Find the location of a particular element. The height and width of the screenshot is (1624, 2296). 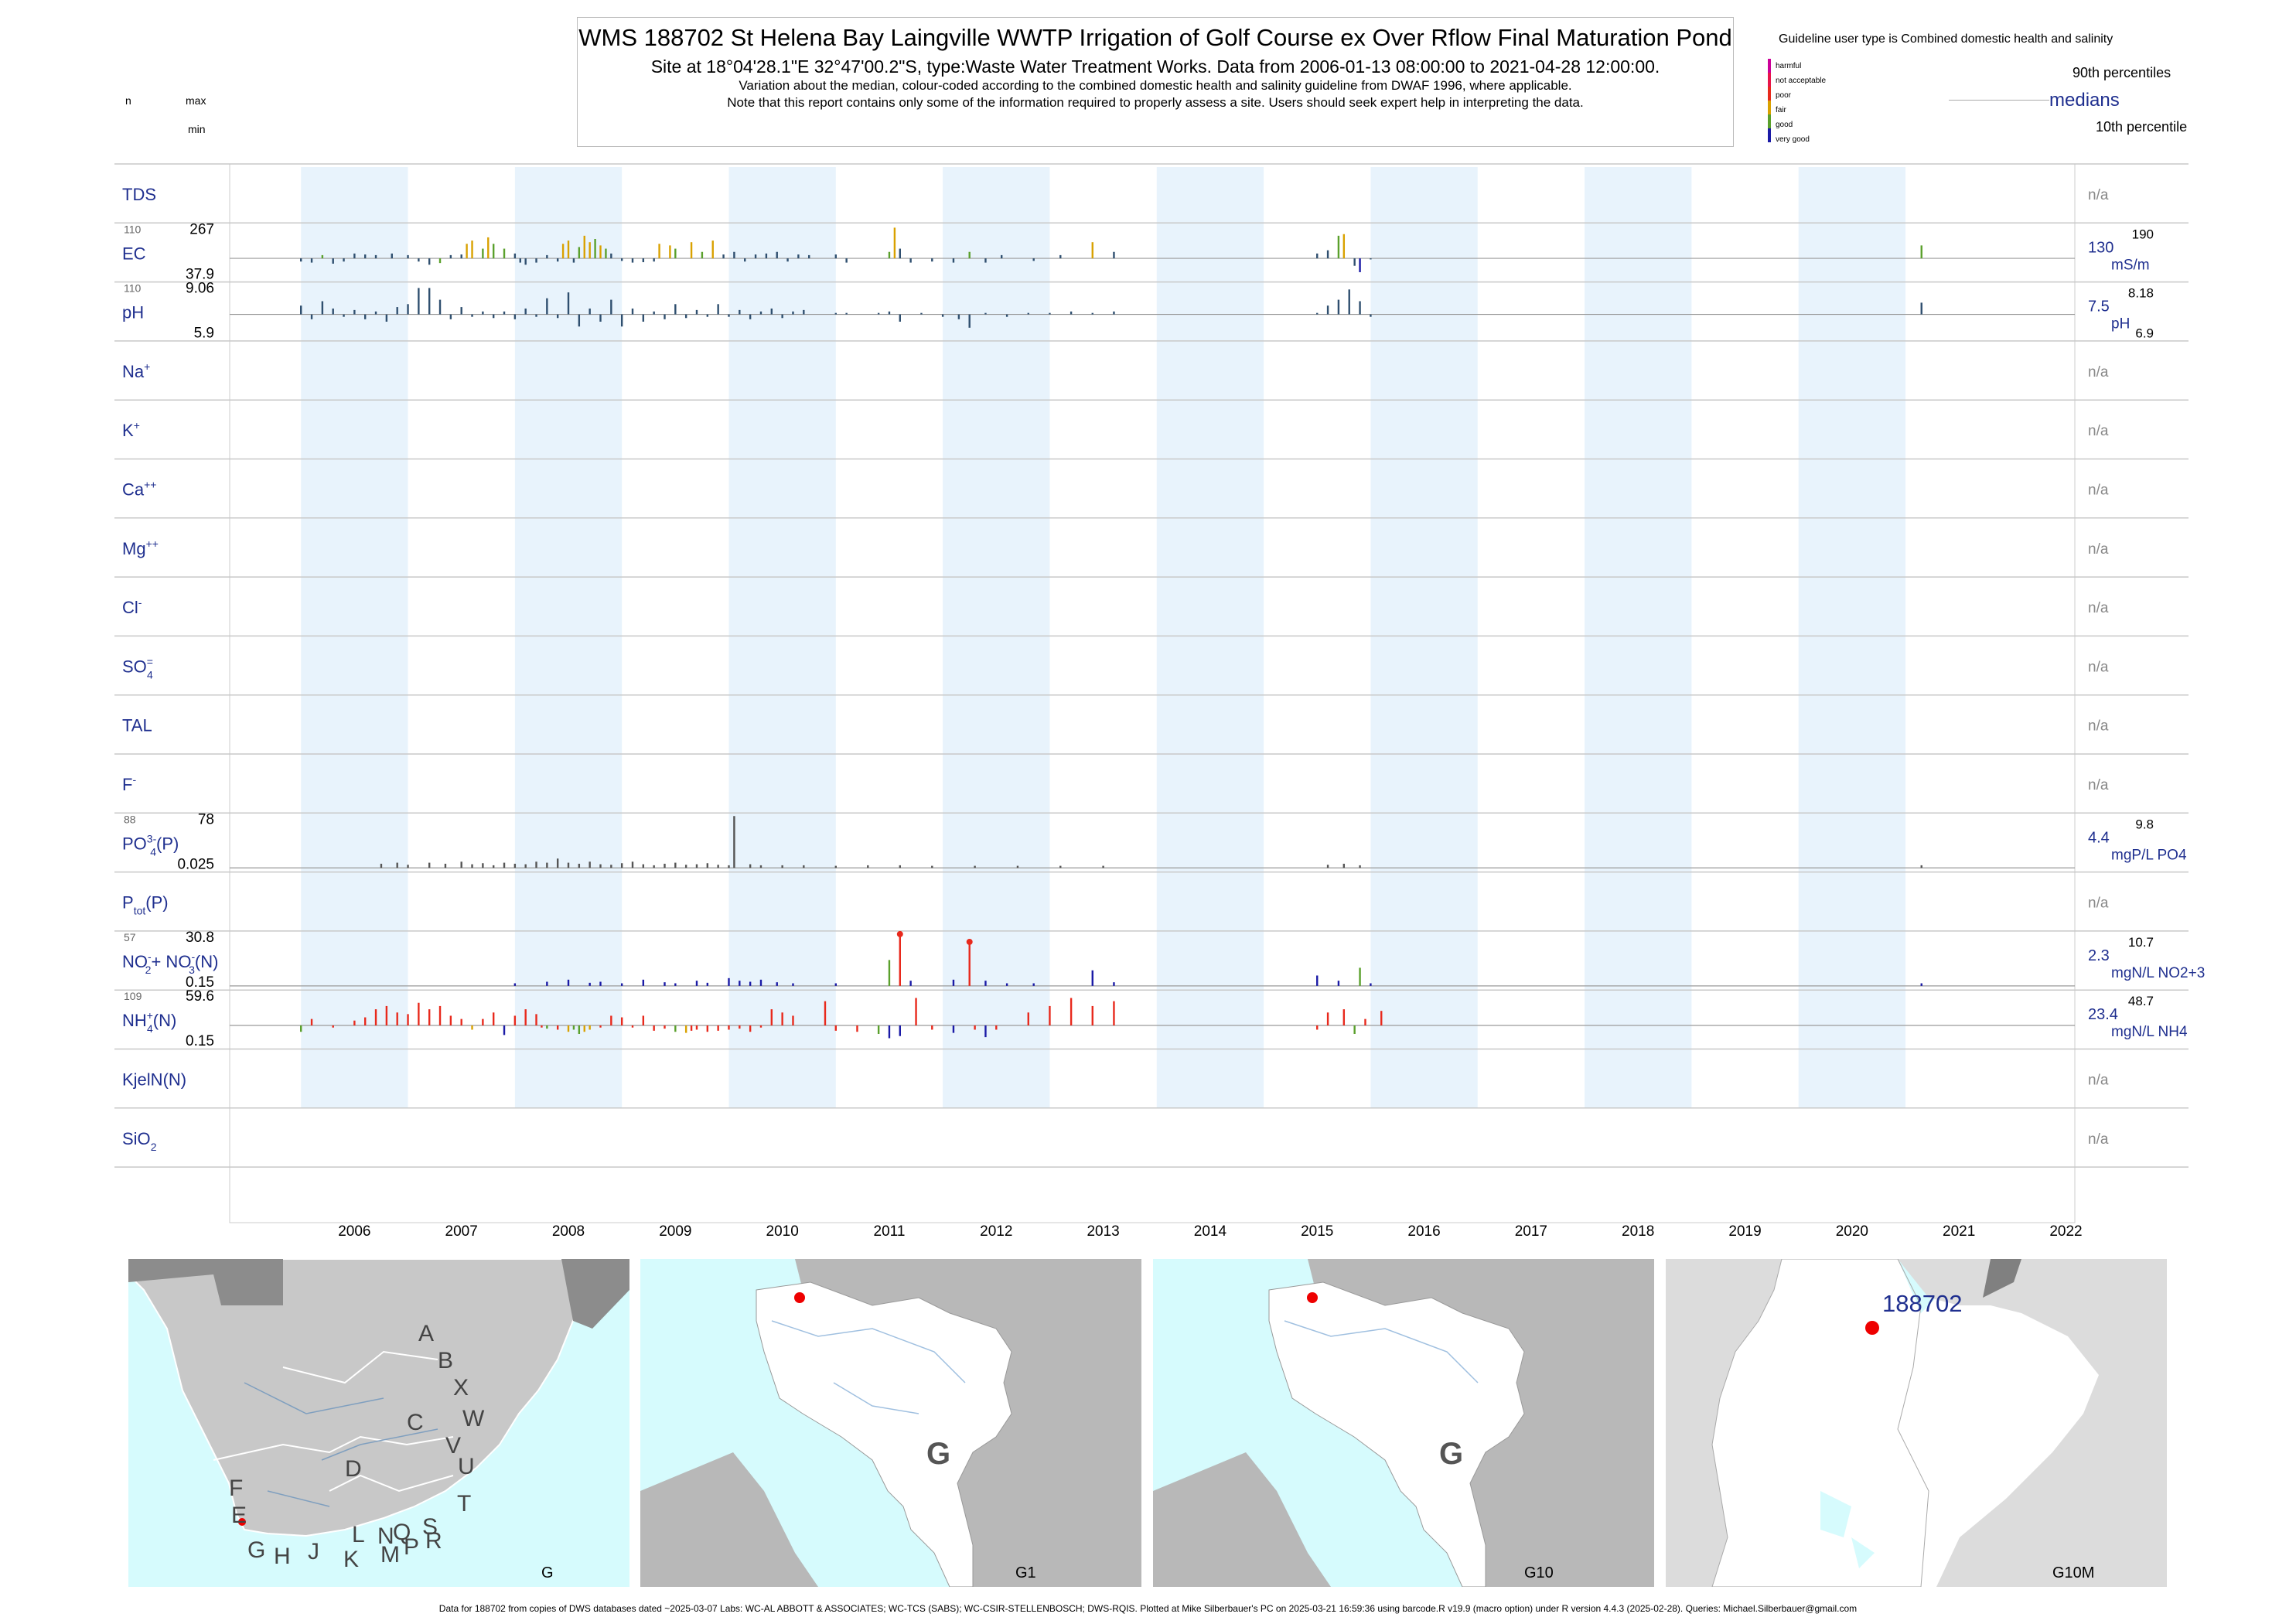

region-letter: L is located at coordinates (358, 1534).